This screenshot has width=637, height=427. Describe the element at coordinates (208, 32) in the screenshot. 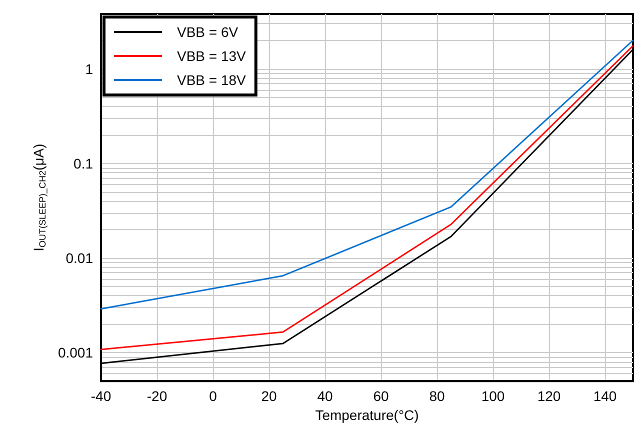

I see `legend-label: VBB = 6V` at that location.